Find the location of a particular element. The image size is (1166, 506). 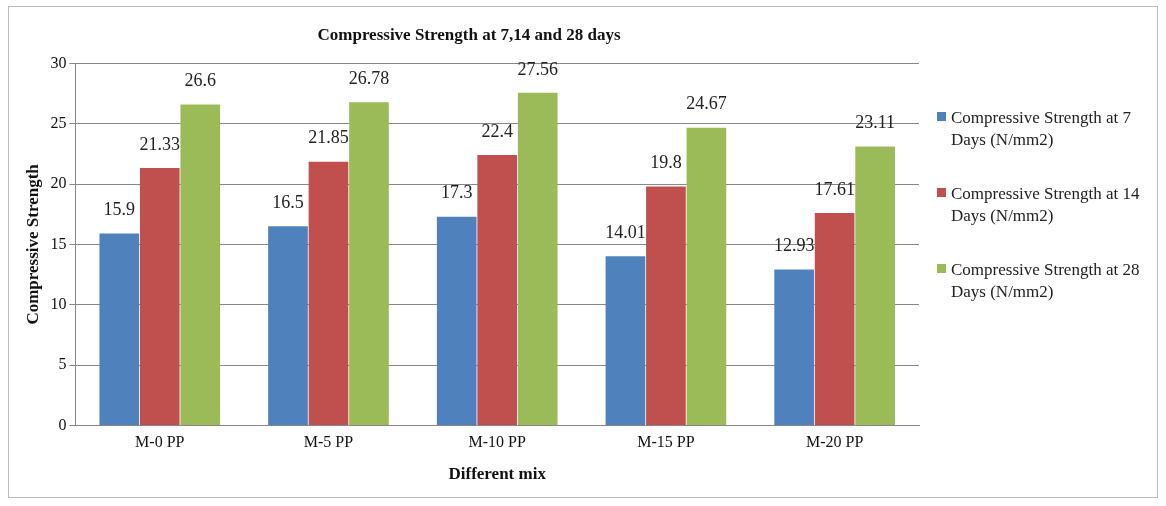

y-tick-label: 30 is located at coordinates (58, 62).